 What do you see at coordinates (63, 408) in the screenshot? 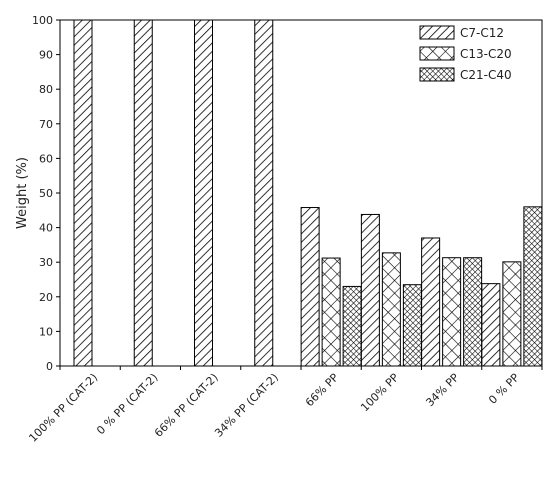
I see `x-tick-label: 100% PP (CAT-2)` at bounding box center [63, 408].